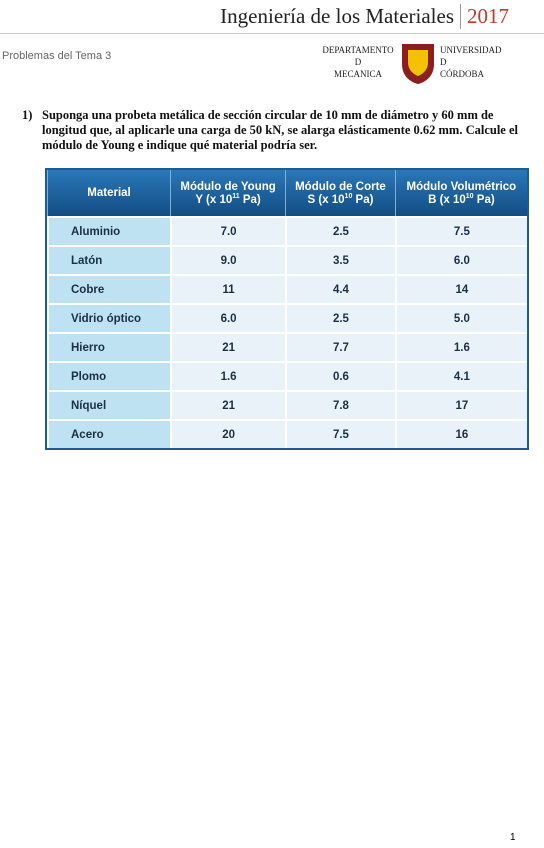 The image size is (544, 848). What do you see at coordinates (340, 186) in the screenshot?
I see `header-line: Módulo de Corte` at bounding box center [340, 186].